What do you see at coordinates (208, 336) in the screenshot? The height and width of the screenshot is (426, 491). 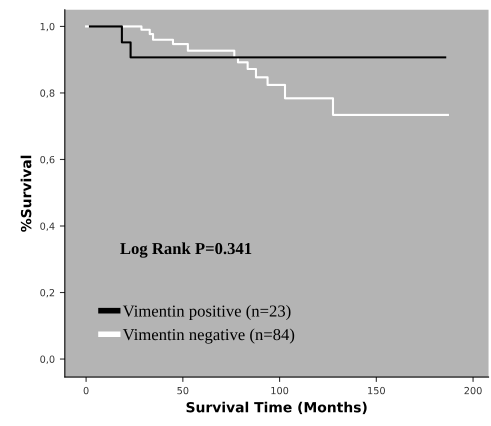 I see `legend-label: Vimentin negative (n=84)` at bounding box center [208, 336].